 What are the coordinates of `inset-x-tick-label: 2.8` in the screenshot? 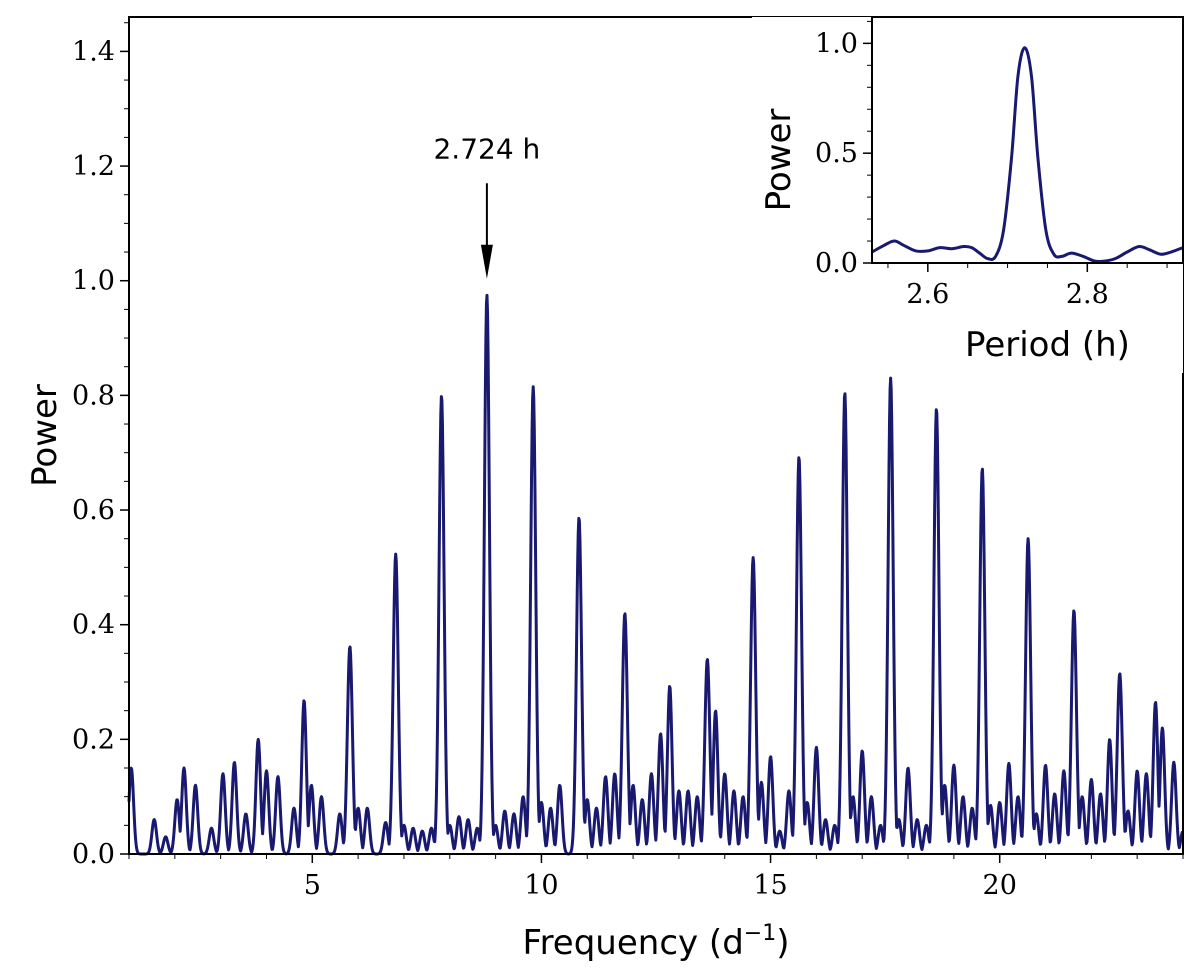 It's located at (1087, 294).